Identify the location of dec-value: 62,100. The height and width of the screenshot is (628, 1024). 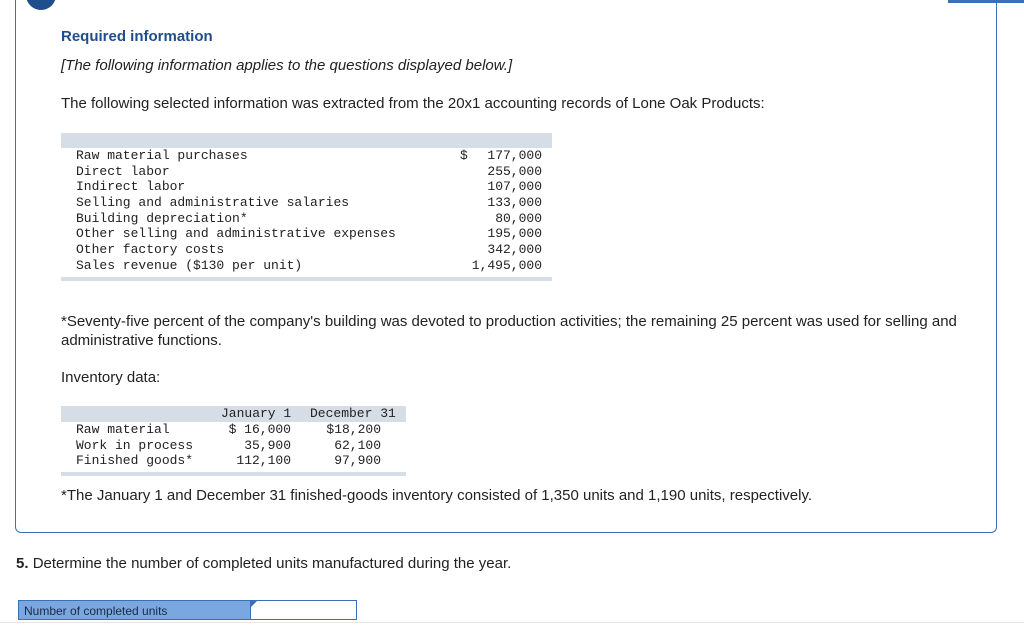
(357, 445).